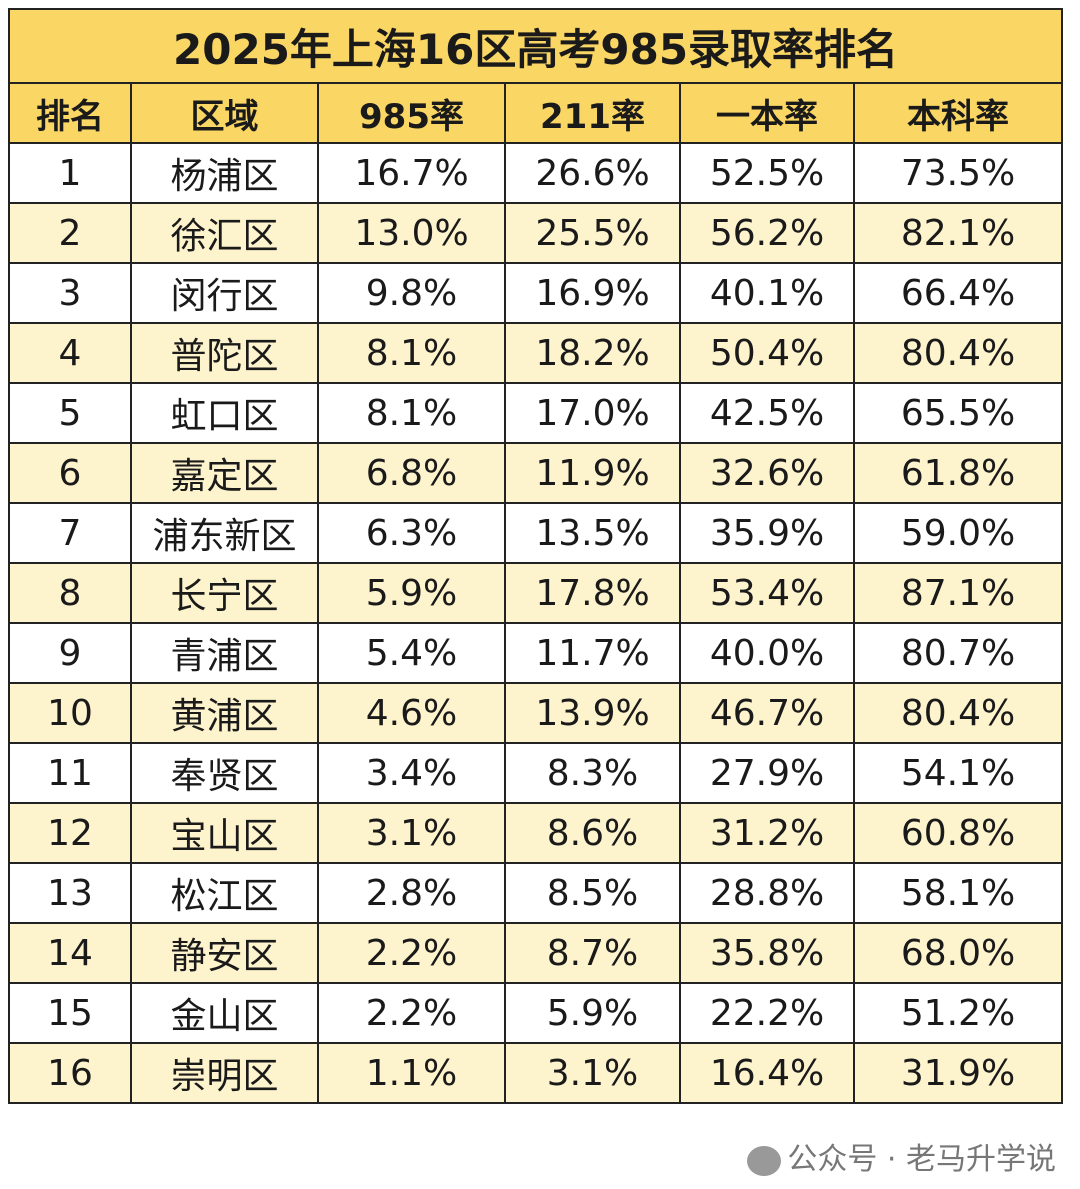  What do you see at coordinates (70, 893) in the screenshot?
I see `cell-rank: 13` at bounding box center [70, 893].